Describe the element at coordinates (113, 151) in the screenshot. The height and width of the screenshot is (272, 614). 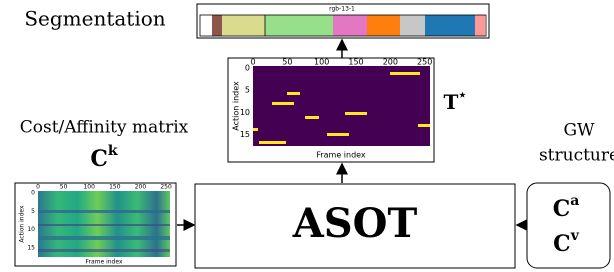
I see `superscript: k` at that location.